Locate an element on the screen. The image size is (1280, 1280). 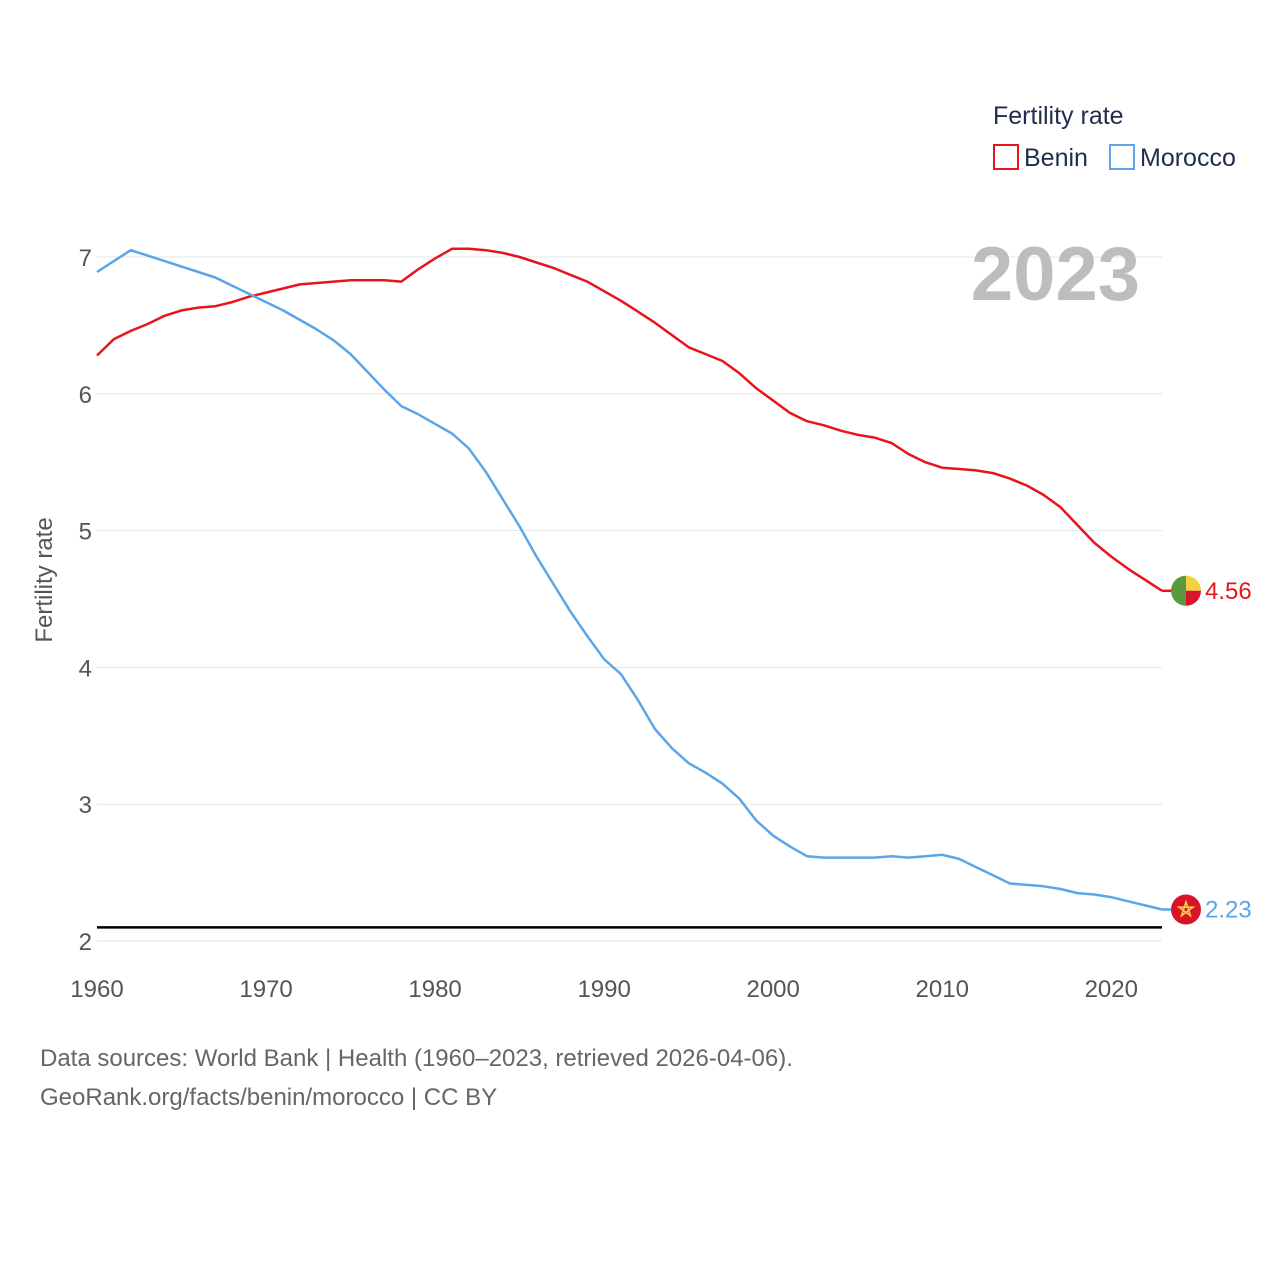
legend-swatch-benin is located at coordinates (1006, 157).